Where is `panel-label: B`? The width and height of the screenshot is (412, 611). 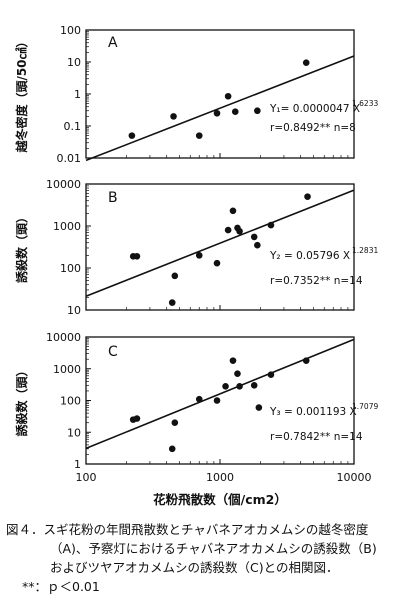 panel-label: B is located at coordinates (113, 198).